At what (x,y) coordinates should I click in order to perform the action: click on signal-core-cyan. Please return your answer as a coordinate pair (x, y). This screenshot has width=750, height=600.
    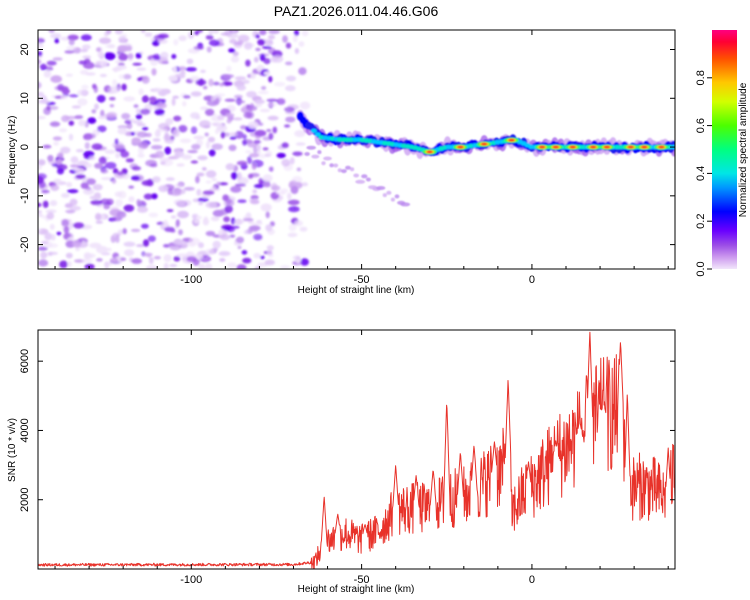
    Looking at the image, I should click on (317, 134).